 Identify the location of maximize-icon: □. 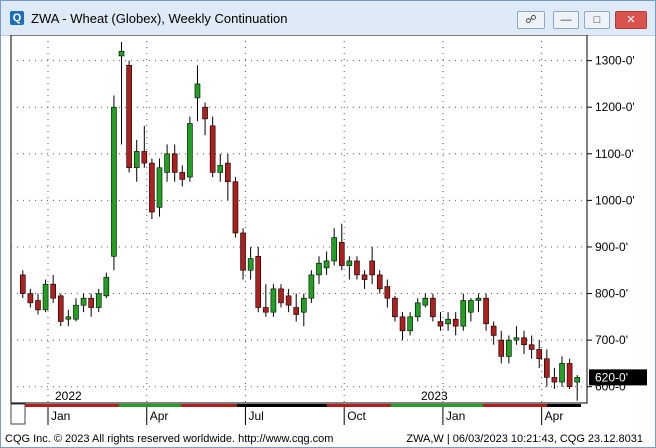
(597, 20).